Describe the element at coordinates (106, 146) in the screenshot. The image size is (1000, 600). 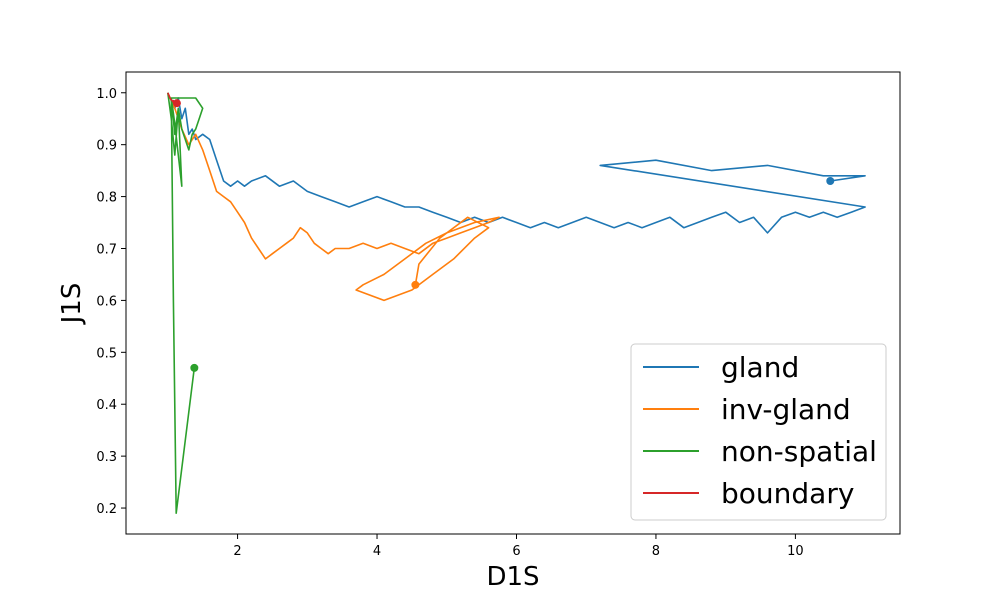
I see `y-tick-label: 0.9` at that location.